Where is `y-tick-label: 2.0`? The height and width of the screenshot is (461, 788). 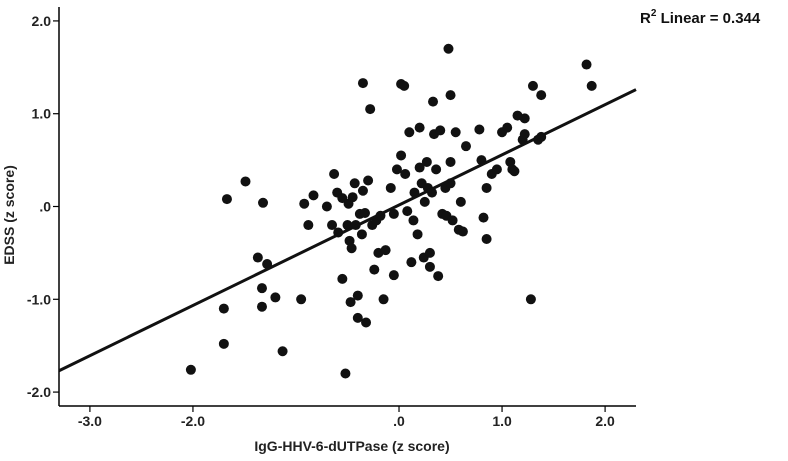 y-tick-label: 2.0 is located at coordinates (42, 21).